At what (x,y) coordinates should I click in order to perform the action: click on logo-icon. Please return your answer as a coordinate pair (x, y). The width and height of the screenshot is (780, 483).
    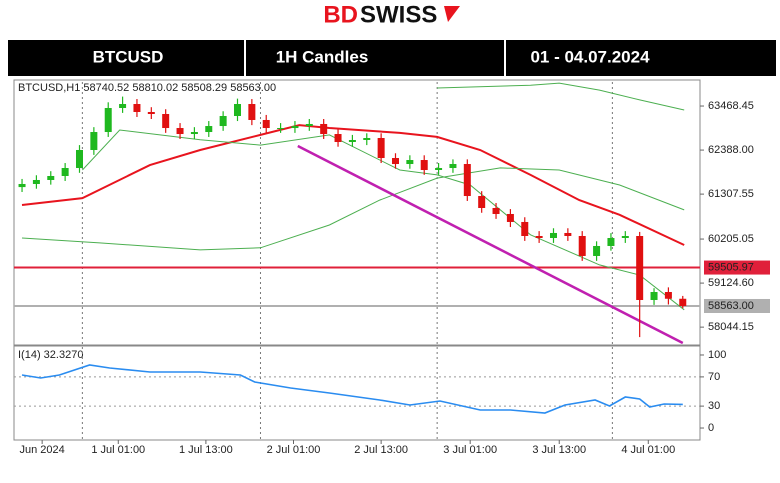
    Looking at the image, I should click on (452, 14).